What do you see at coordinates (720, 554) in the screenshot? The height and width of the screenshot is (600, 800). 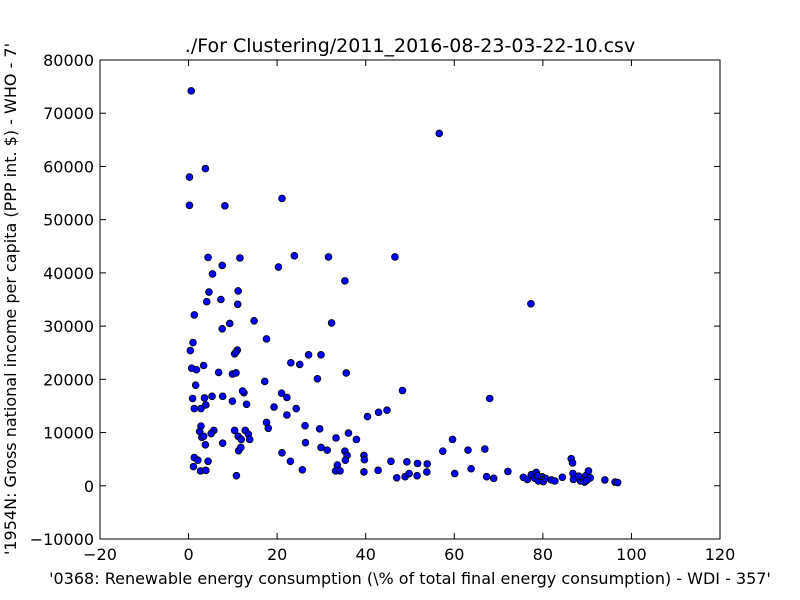 I see `x-tick-label: 120` at bounding box center [720, 554].